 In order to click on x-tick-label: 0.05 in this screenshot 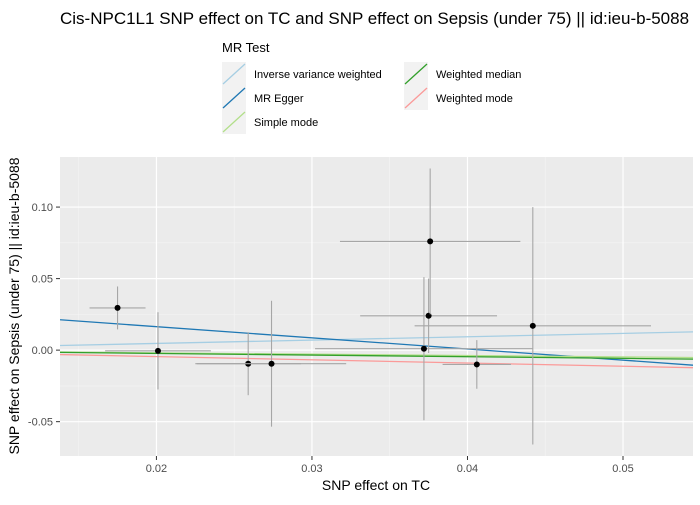, I will do `click(622, 469)`.